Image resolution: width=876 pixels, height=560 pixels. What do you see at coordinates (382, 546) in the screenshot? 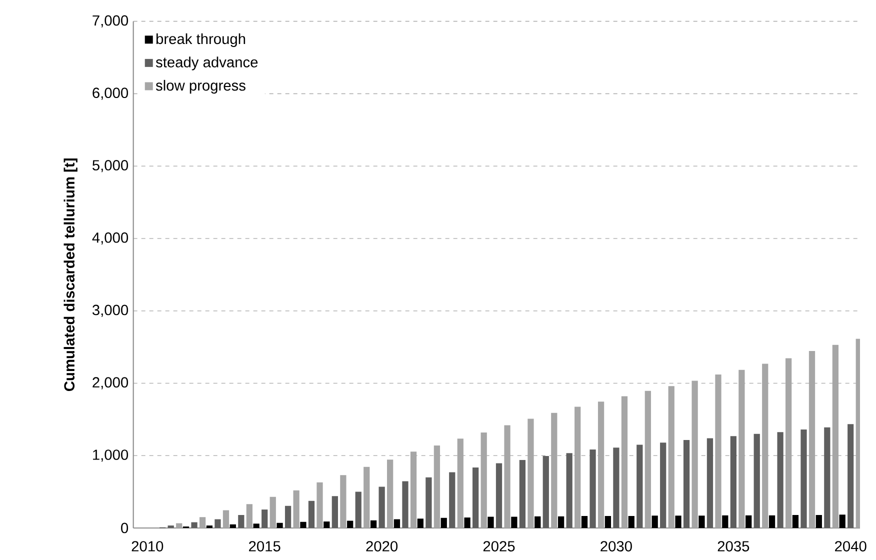
I see `x-tick-label: 2020` at bounding box center [382, 546].